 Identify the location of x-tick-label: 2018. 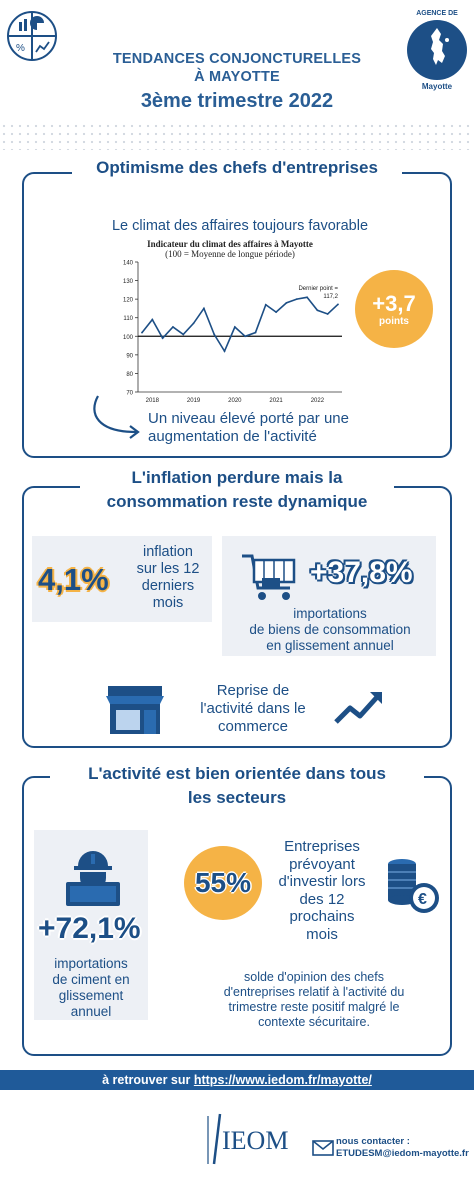
(153, 401).